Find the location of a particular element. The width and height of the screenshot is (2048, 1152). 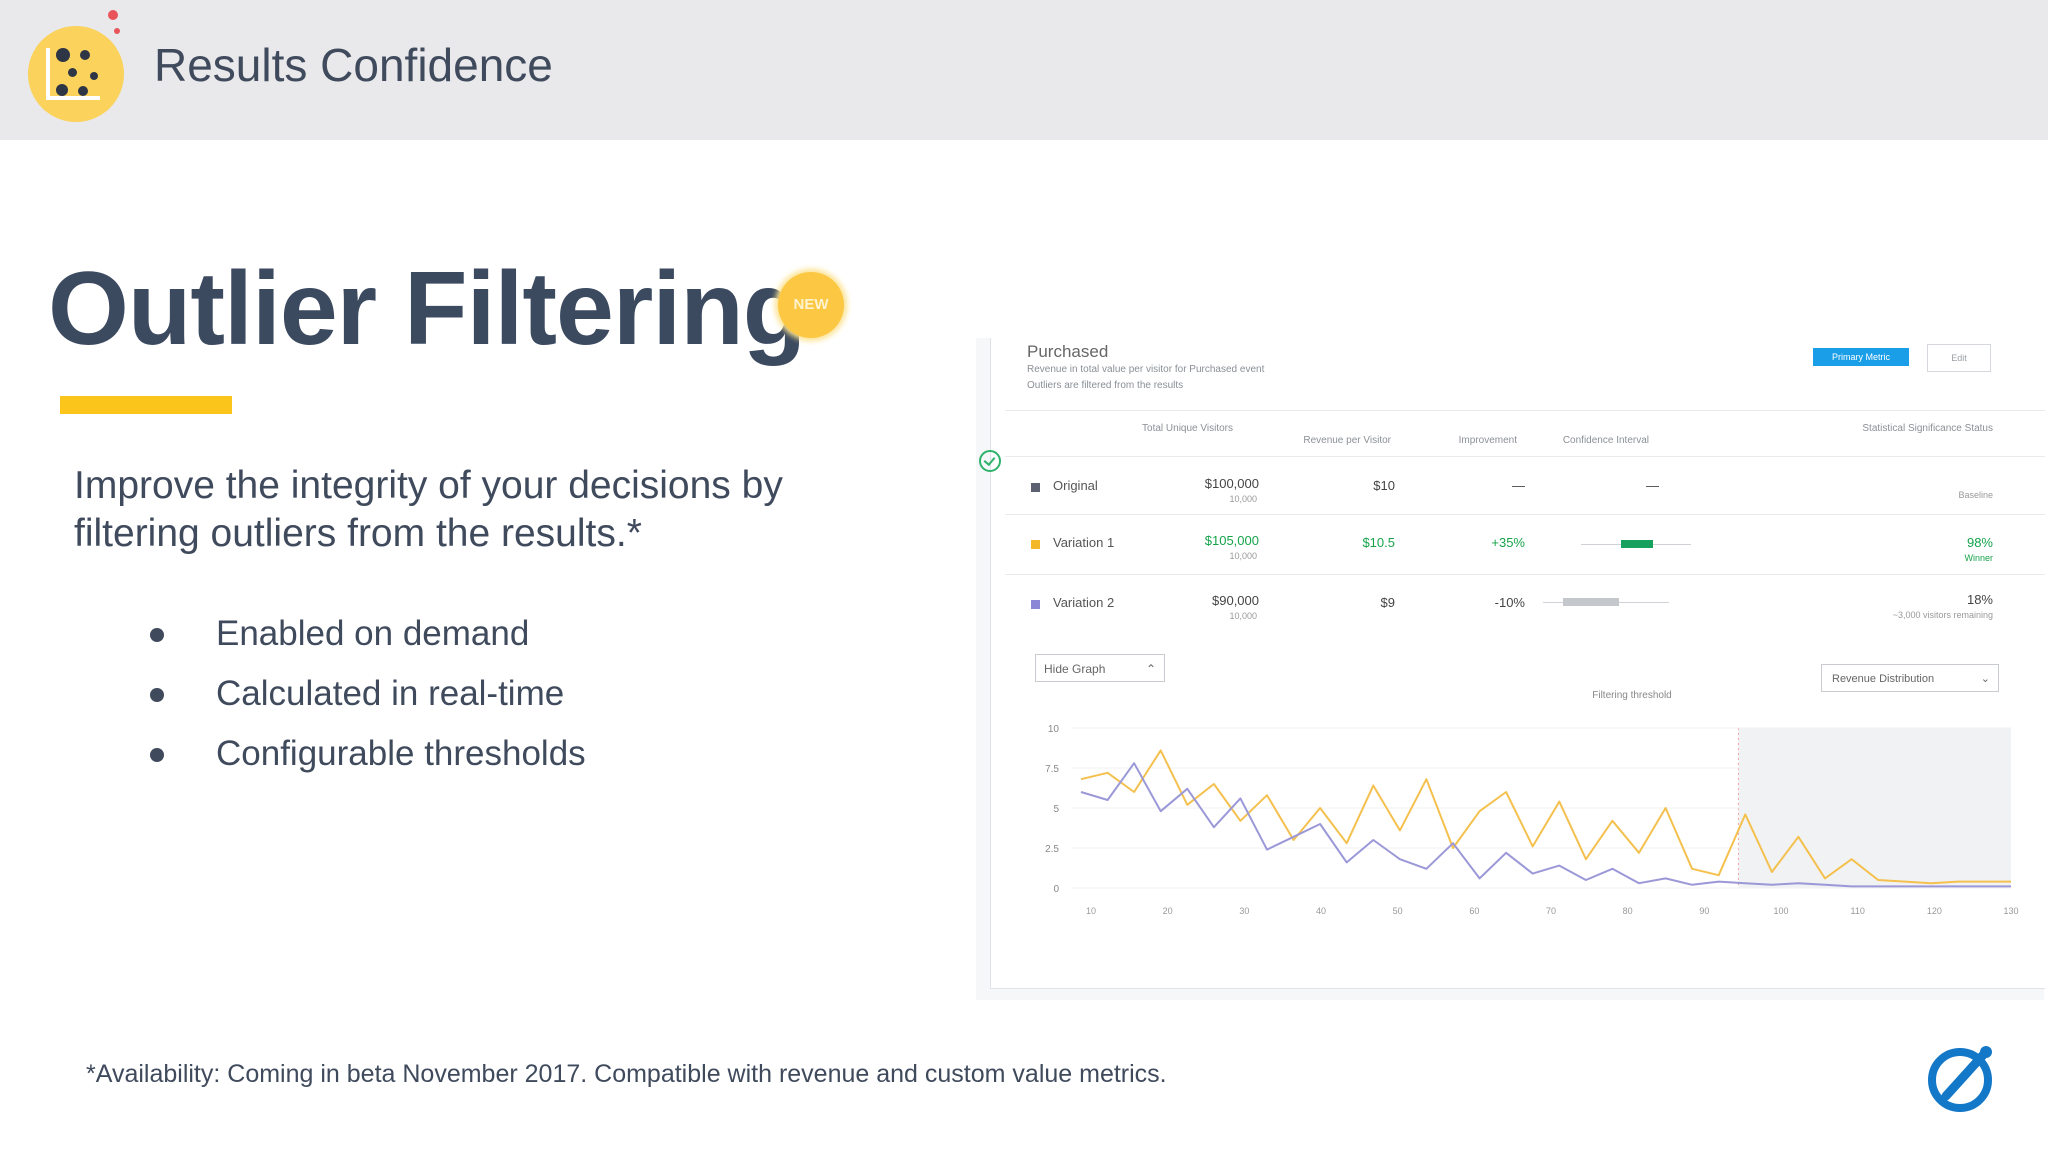

new-badge: NEW is located at coordinates (811, 305).